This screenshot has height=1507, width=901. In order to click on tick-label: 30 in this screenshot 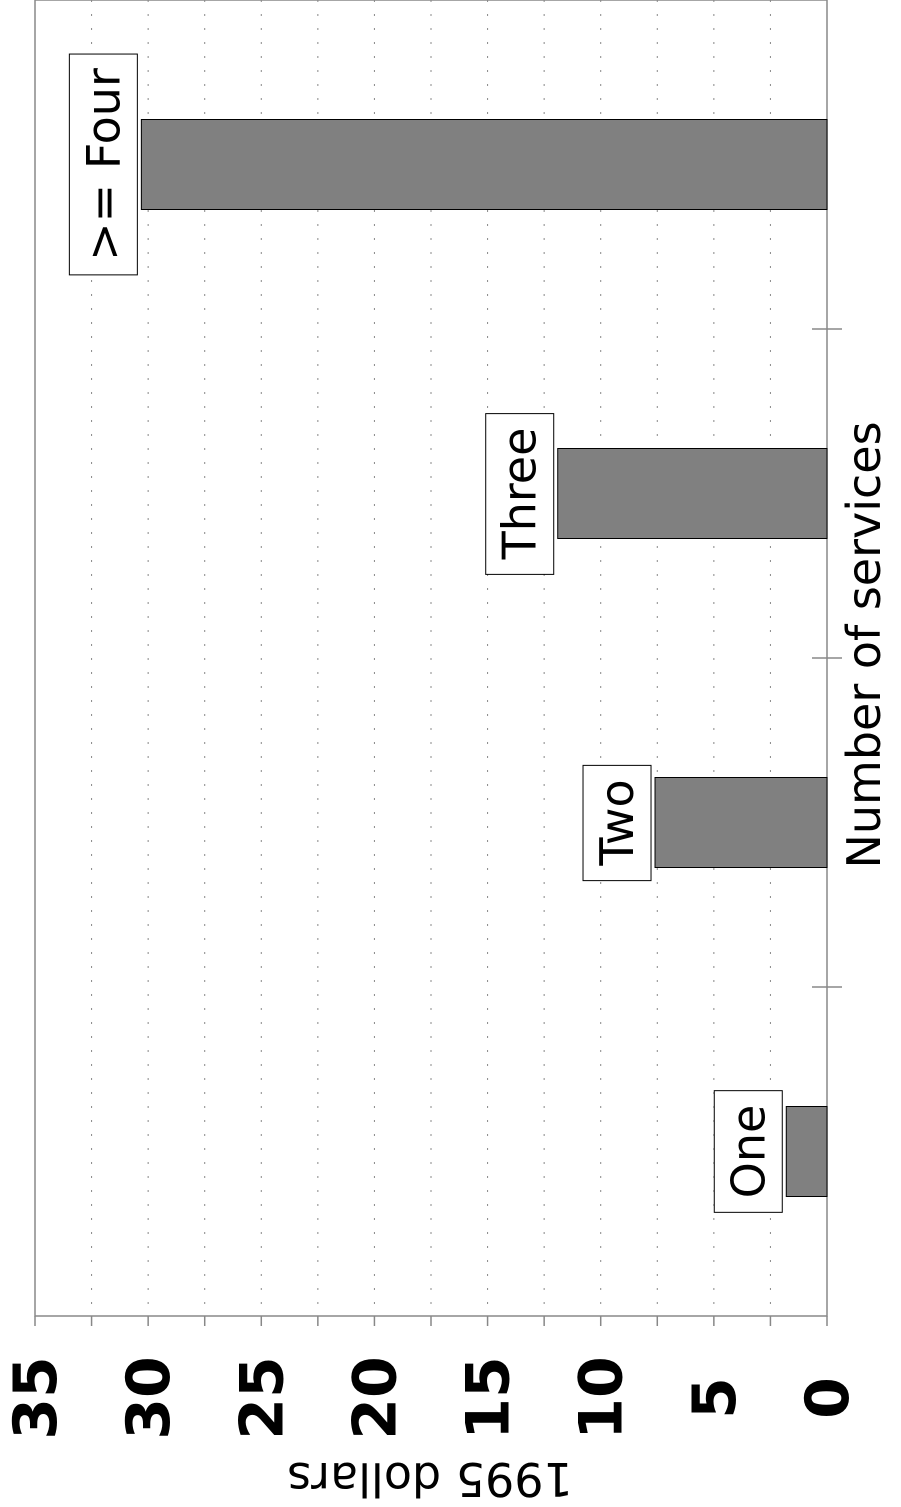, I will do `click(149, 1398)`.